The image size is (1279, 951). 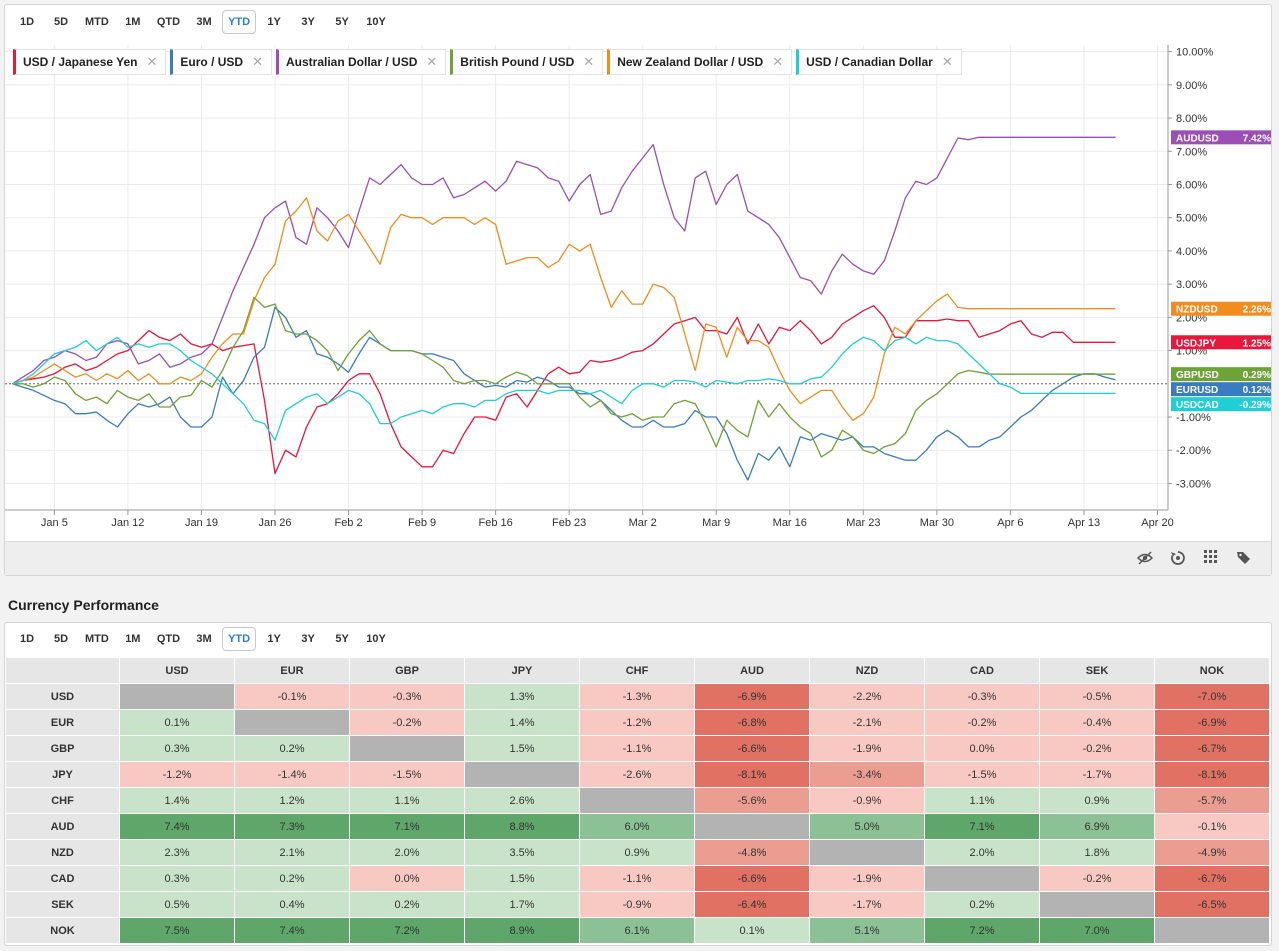 I want to click on series-line, so click(x=564, y=388).